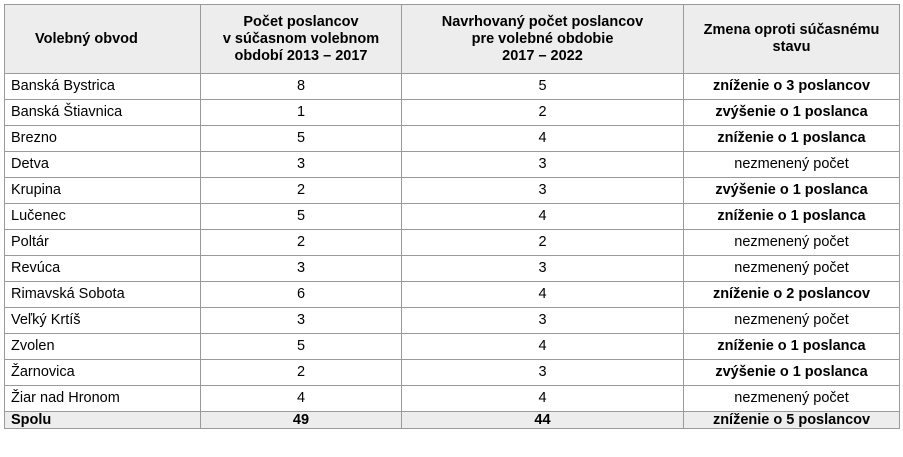  I want to click on cell-district: Detva, so click(102, 164).